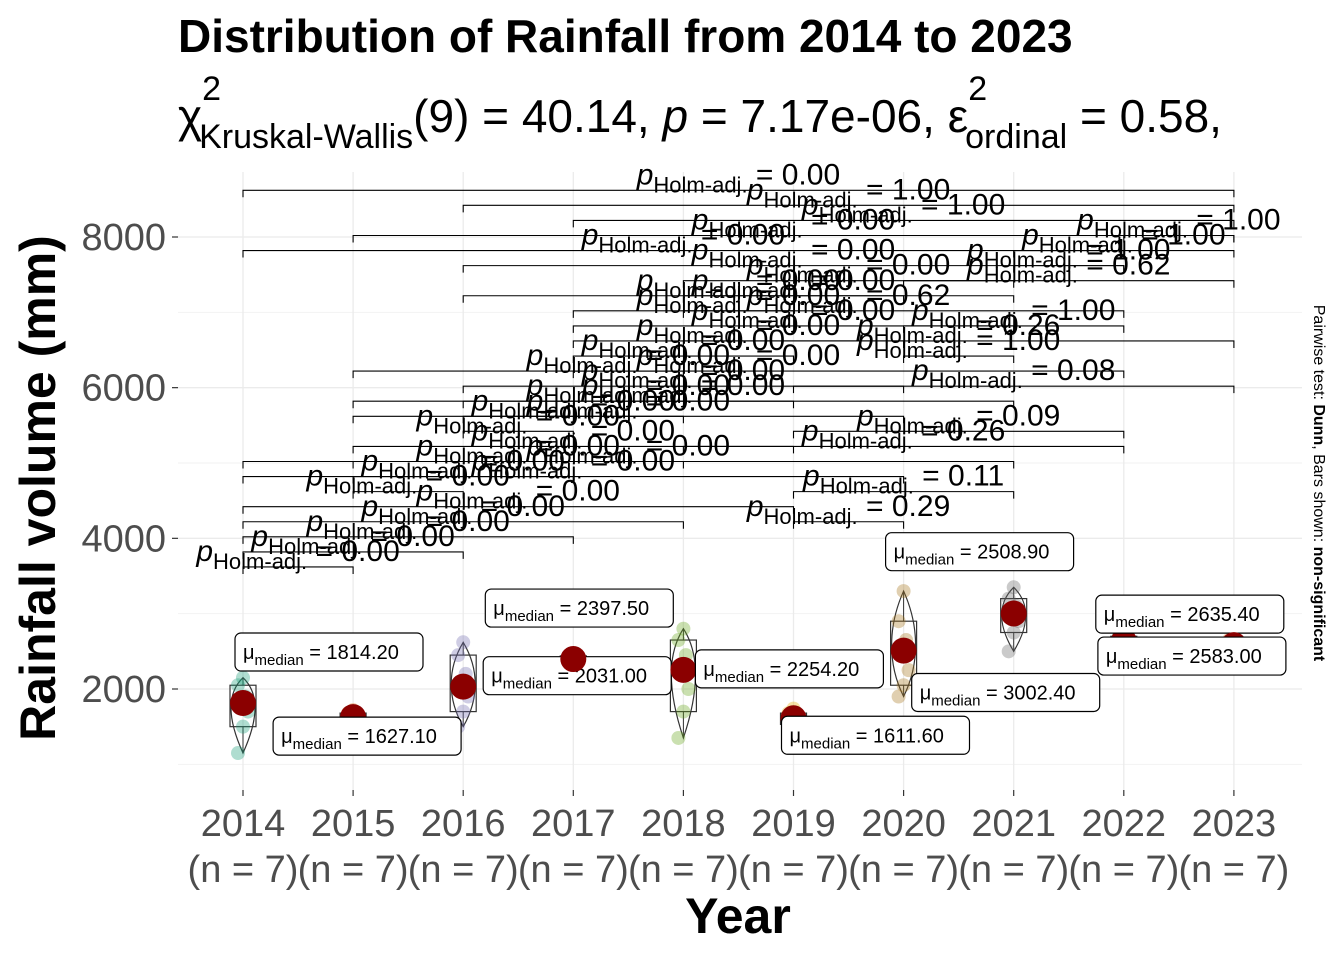 This screenshot has width=1344, height=960. Describe the element at coordinates (1182, 617) in the screenshot. I see `median-label-text: μmedian = 2635.40` at that location.